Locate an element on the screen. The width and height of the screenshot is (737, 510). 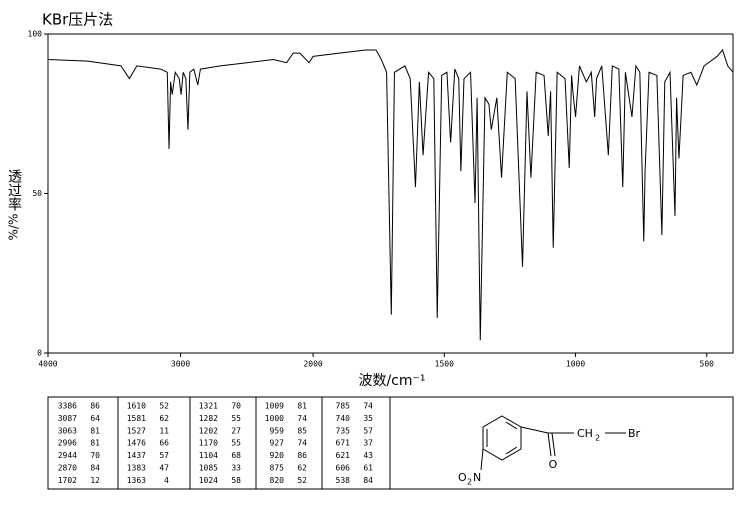
peak-wavenumber: 606 is located at coordinates (343, 468).